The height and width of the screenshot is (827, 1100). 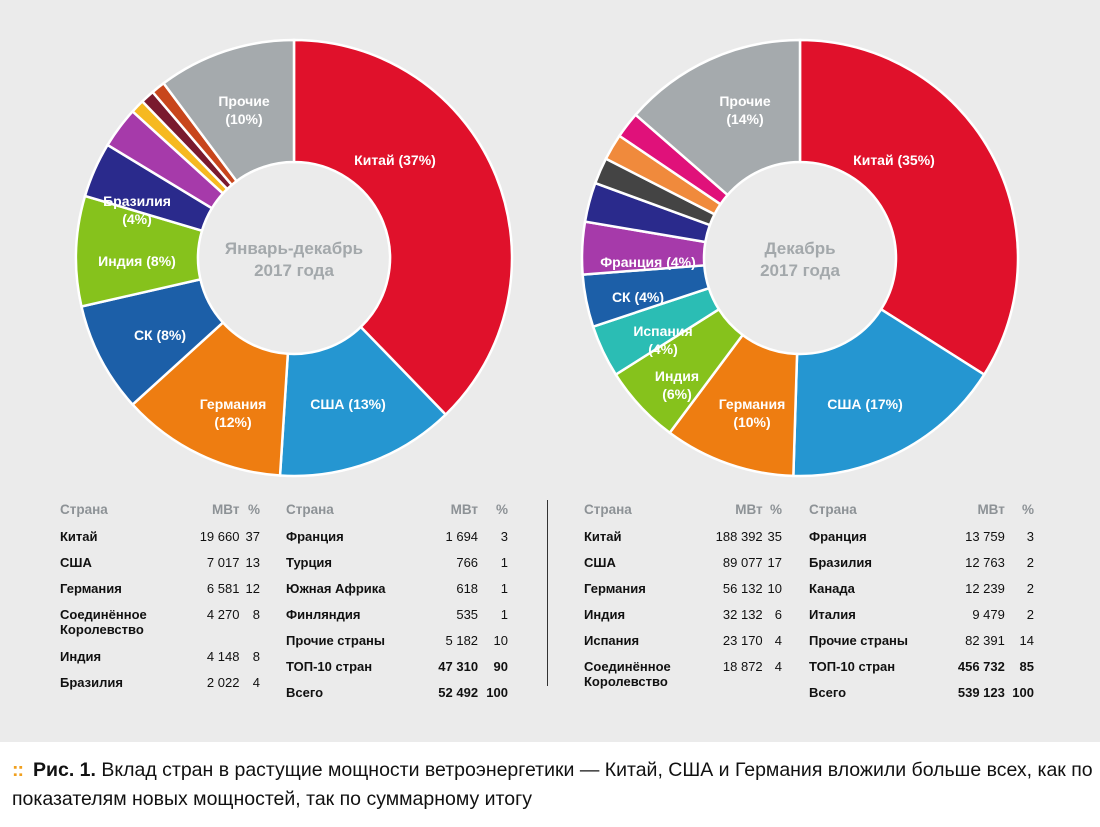 What do you see at coordinates (462, 640) in the screenshot?
I see `cell-mw: 5 182` at bounding box center [462, 640].